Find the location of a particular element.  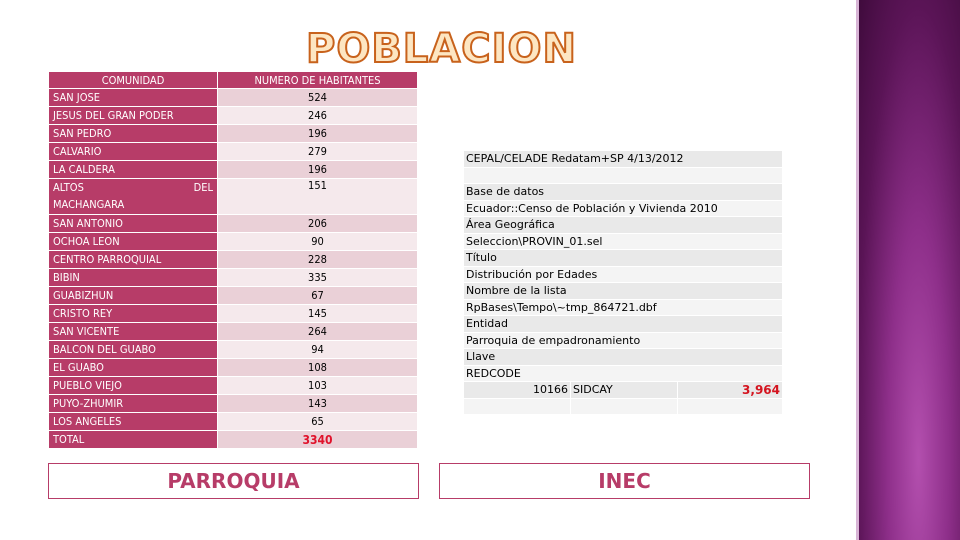

table-row: EL GUABO 108 is located at coordinates (233, 367).